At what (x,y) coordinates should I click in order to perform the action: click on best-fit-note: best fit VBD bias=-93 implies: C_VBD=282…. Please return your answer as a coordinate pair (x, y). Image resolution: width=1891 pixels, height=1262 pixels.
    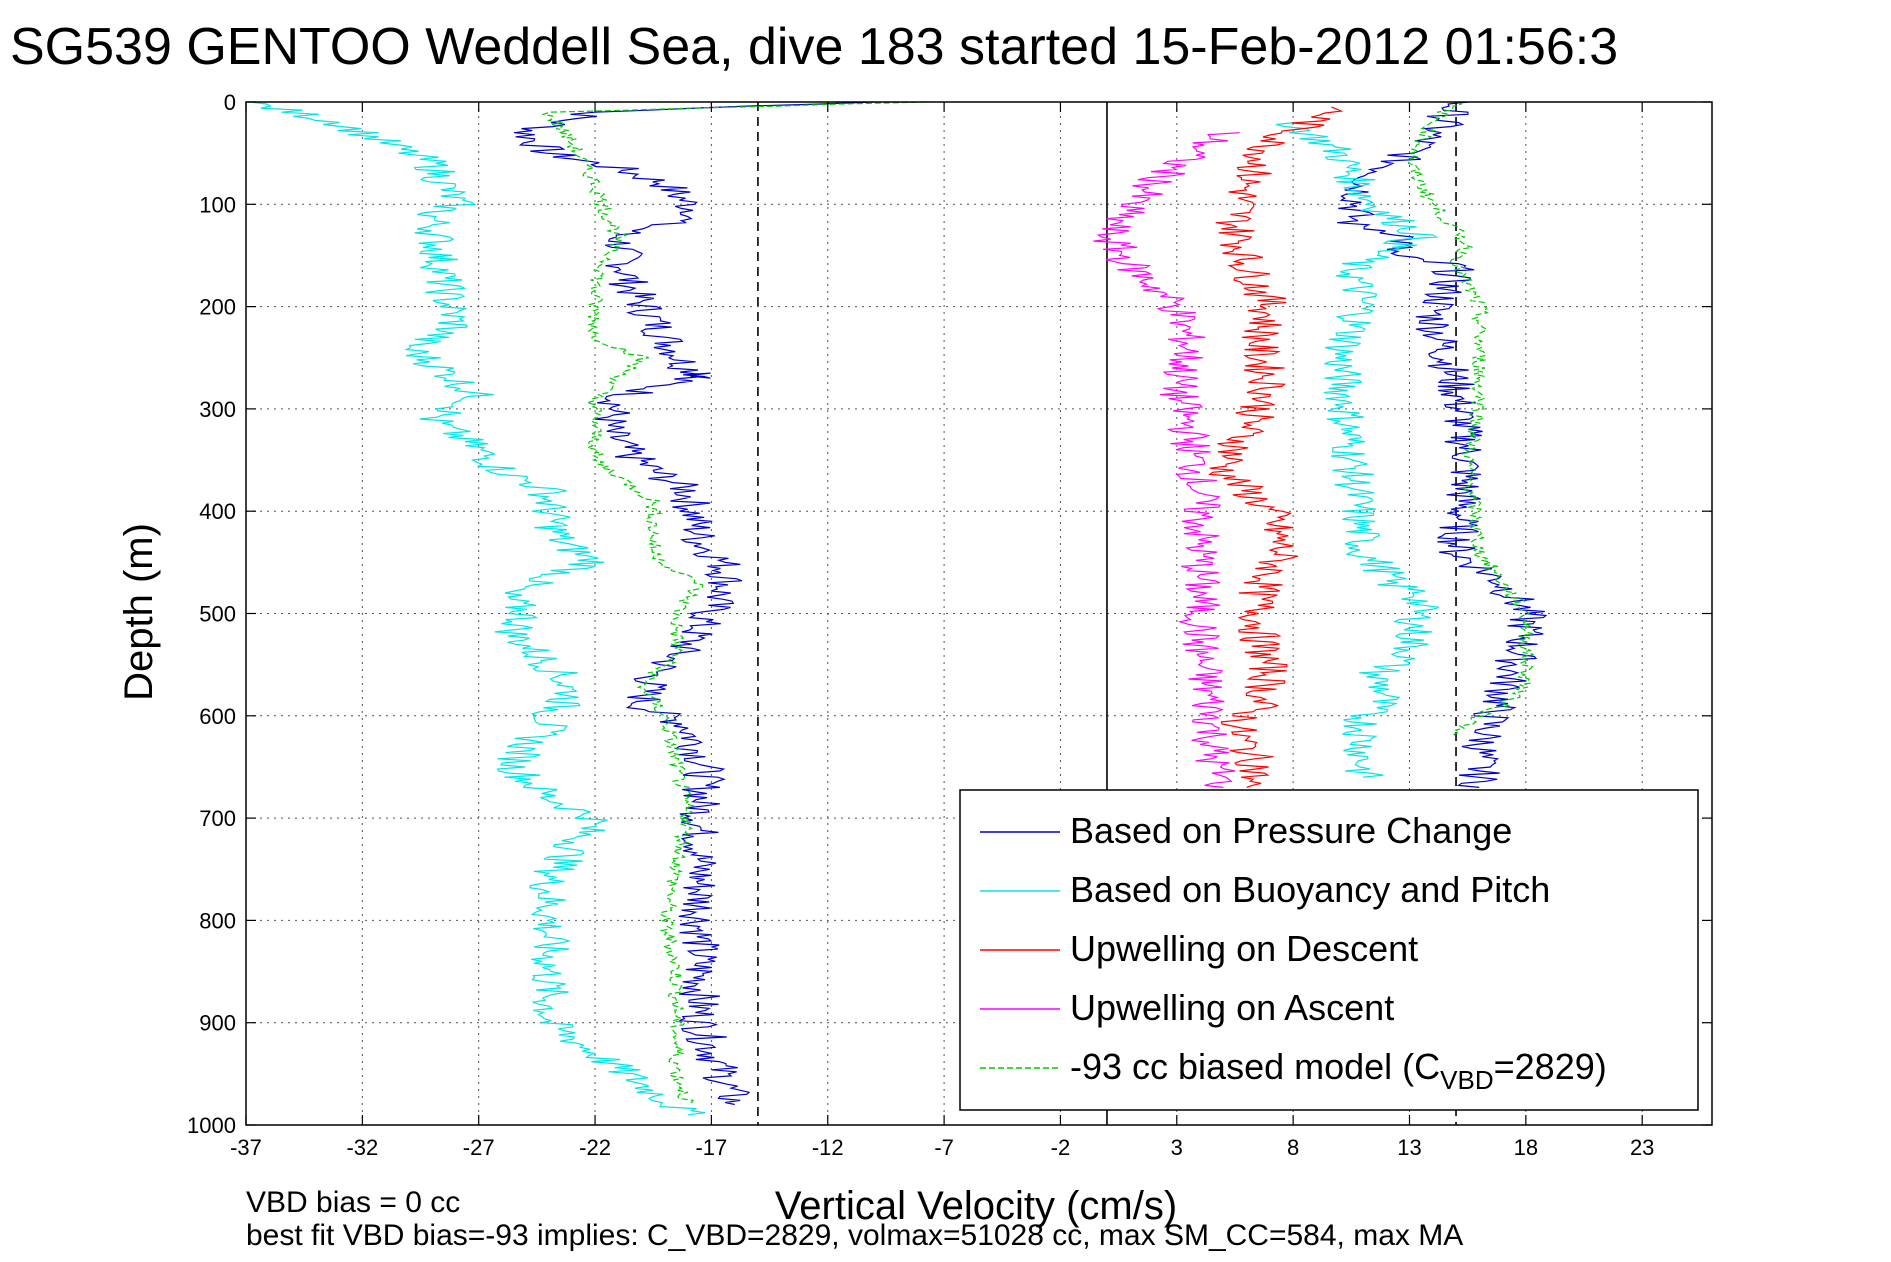
    Looking at the image, I should click on (854, 1235).